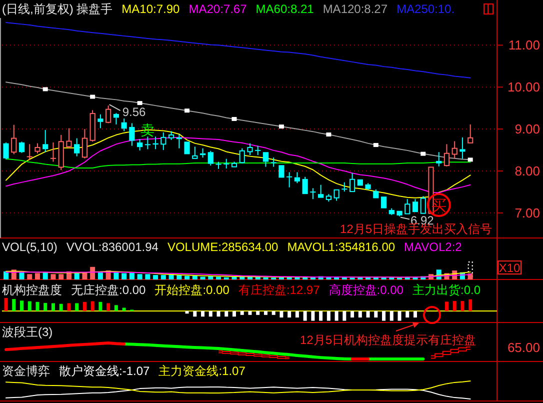 The height and width of the screenshot is (403, 543). What do you see at coordinates (151, 9) in the screenshot?
I see `text: MA10:7.90` at bounding box center [151, 9].